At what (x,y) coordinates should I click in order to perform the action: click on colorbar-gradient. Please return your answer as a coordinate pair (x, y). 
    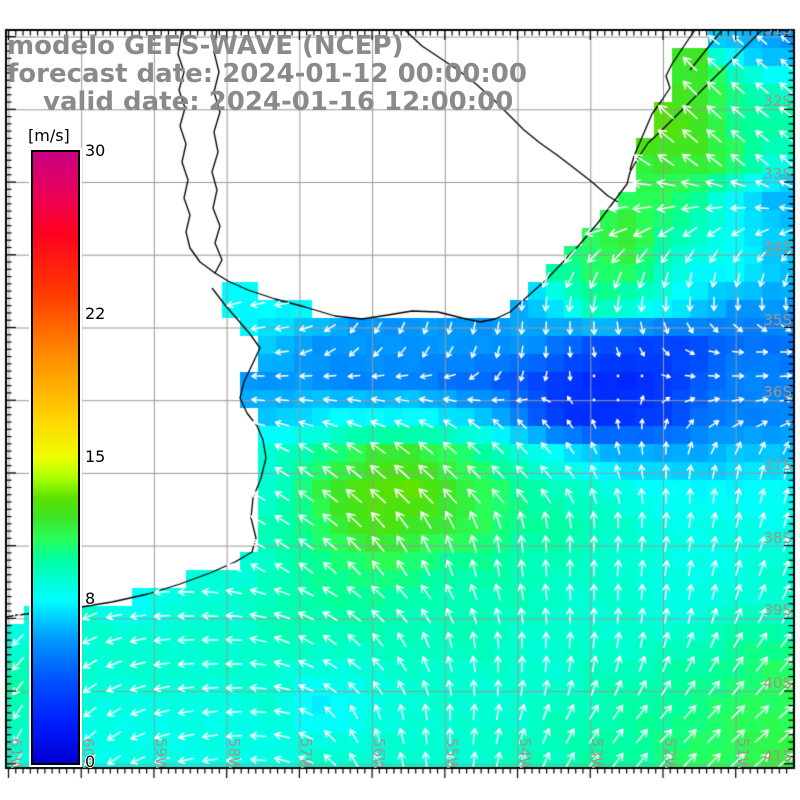
    Looking at the image, I should click on (55, 457).